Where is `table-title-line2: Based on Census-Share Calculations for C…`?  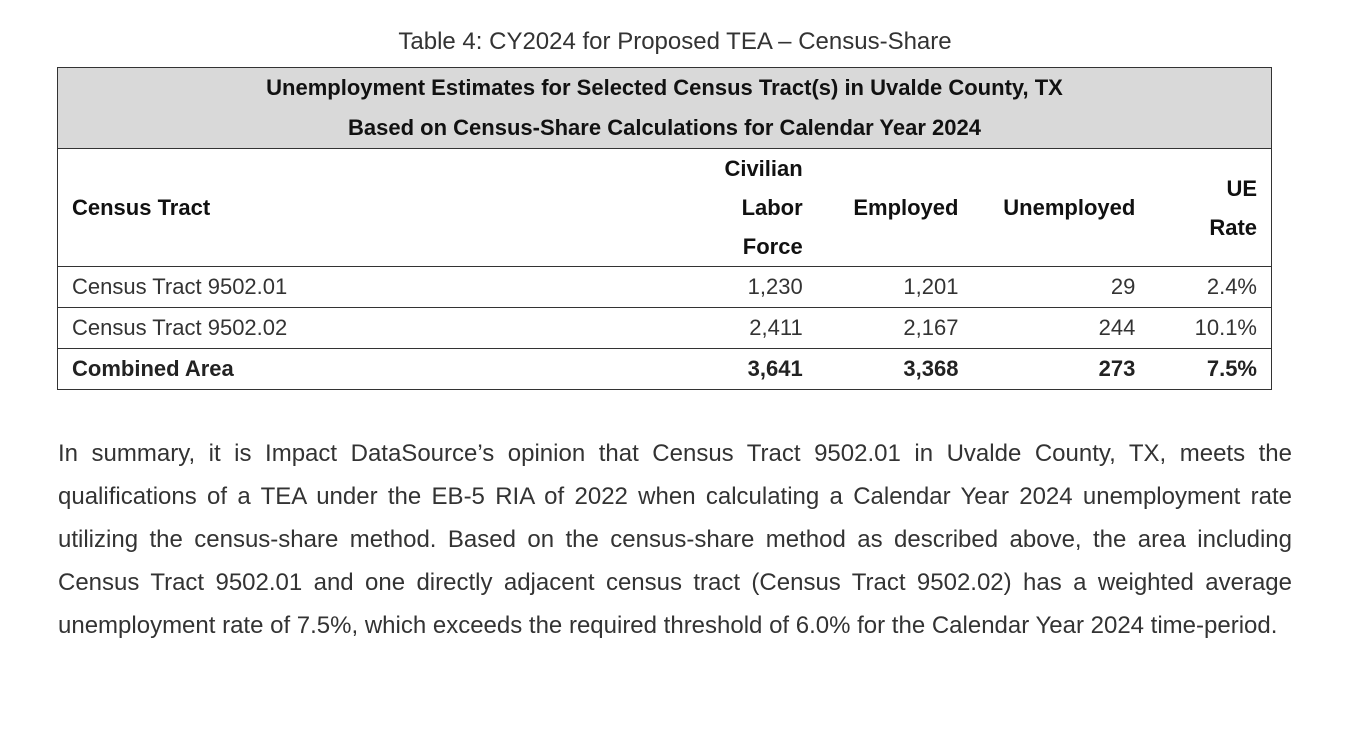
table-title-line2: Based on Census-Share Calculations for C… is located at coordinates (664, 128).